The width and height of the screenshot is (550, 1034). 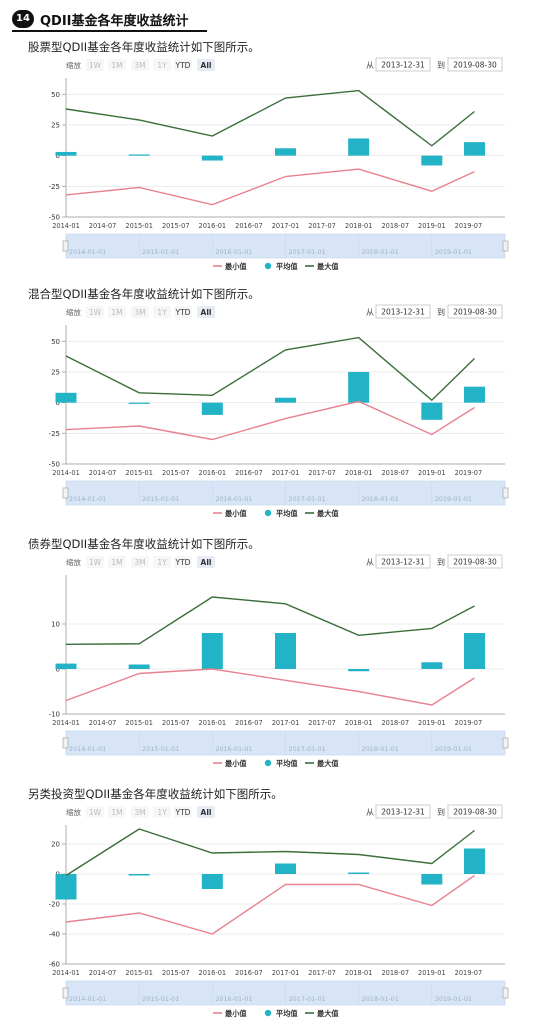 I want to click on x-tick-label: 2014-07, so click(x=103, y=226).